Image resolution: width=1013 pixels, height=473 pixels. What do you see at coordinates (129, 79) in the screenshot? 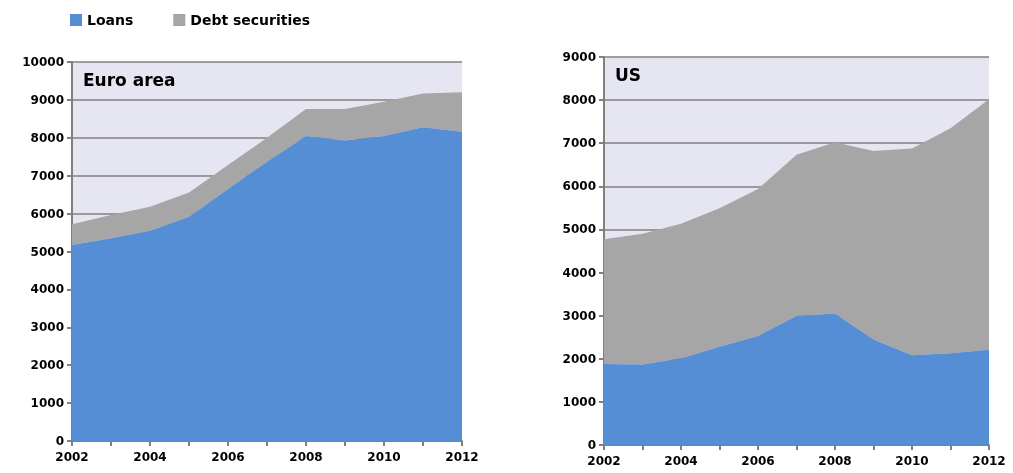
I see `text: Euro area` at bounding box center [129, 79].